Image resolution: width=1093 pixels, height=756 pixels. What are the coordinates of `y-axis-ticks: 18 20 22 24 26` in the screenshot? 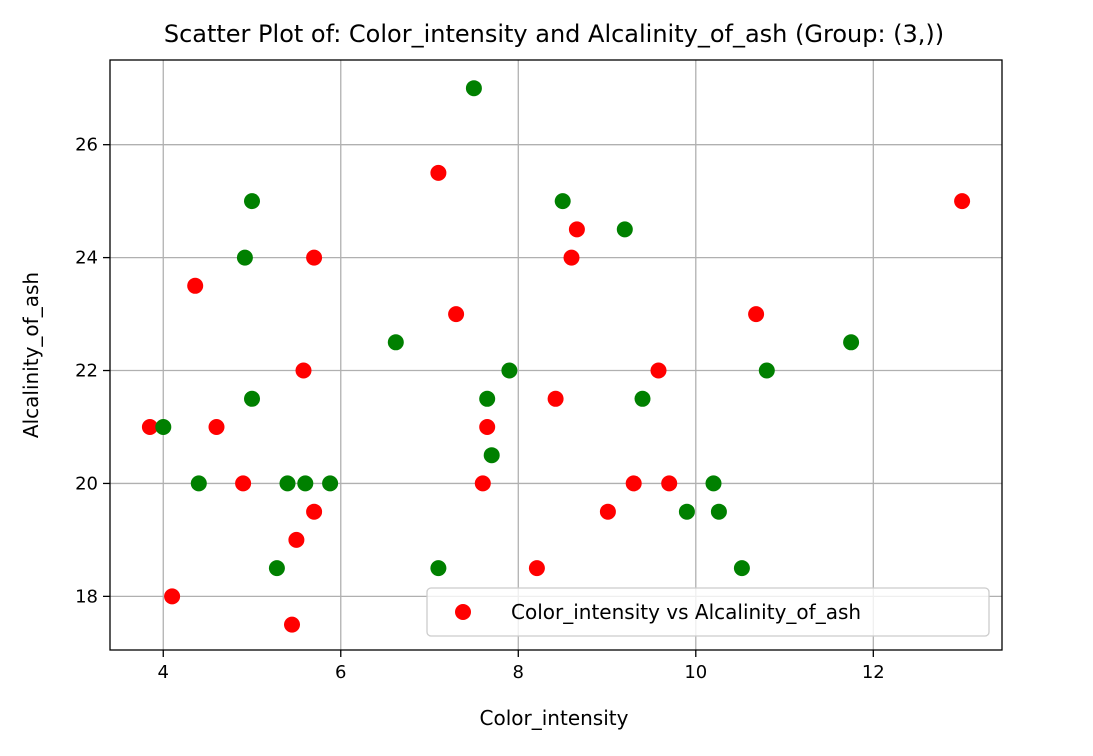 It's located at (92, 371).